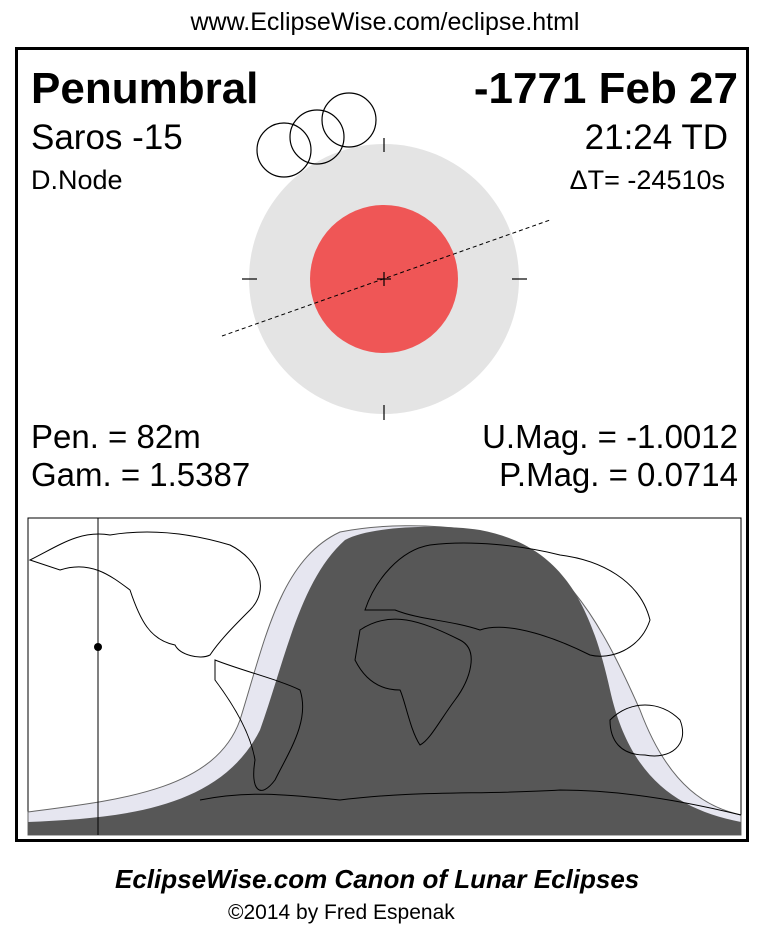 The width and height of the screenshot is (770, 940). I want to click on eclipse-type: Penumbral, so click(145, 88).